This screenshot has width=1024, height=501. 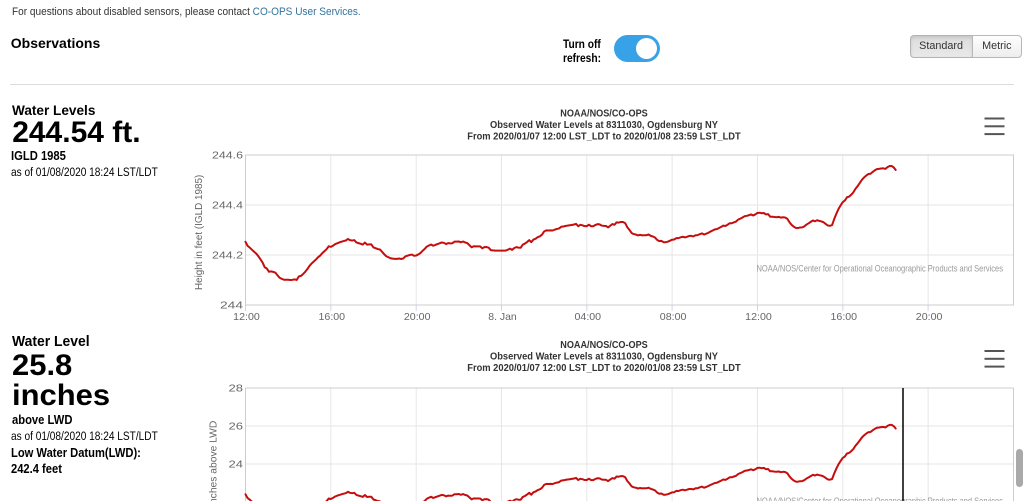 What do you see at coordinates (227, 206) in the screenshot?
I see `svg-text: 244.4` at bounding box center [227, 206].